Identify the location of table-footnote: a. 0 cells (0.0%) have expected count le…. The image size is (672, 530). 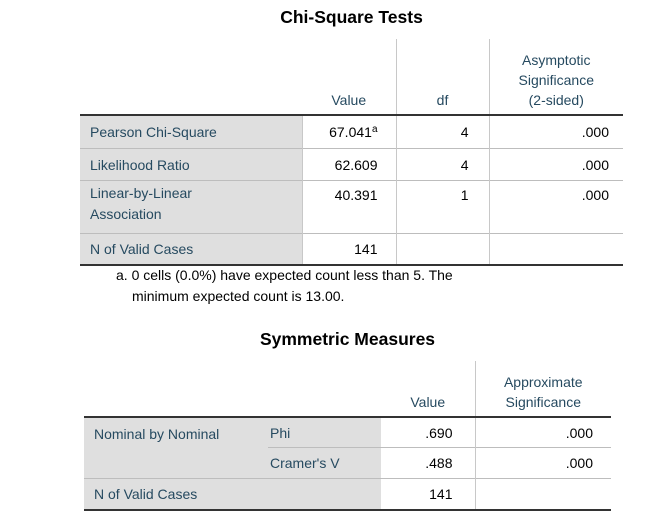
(331, 286).